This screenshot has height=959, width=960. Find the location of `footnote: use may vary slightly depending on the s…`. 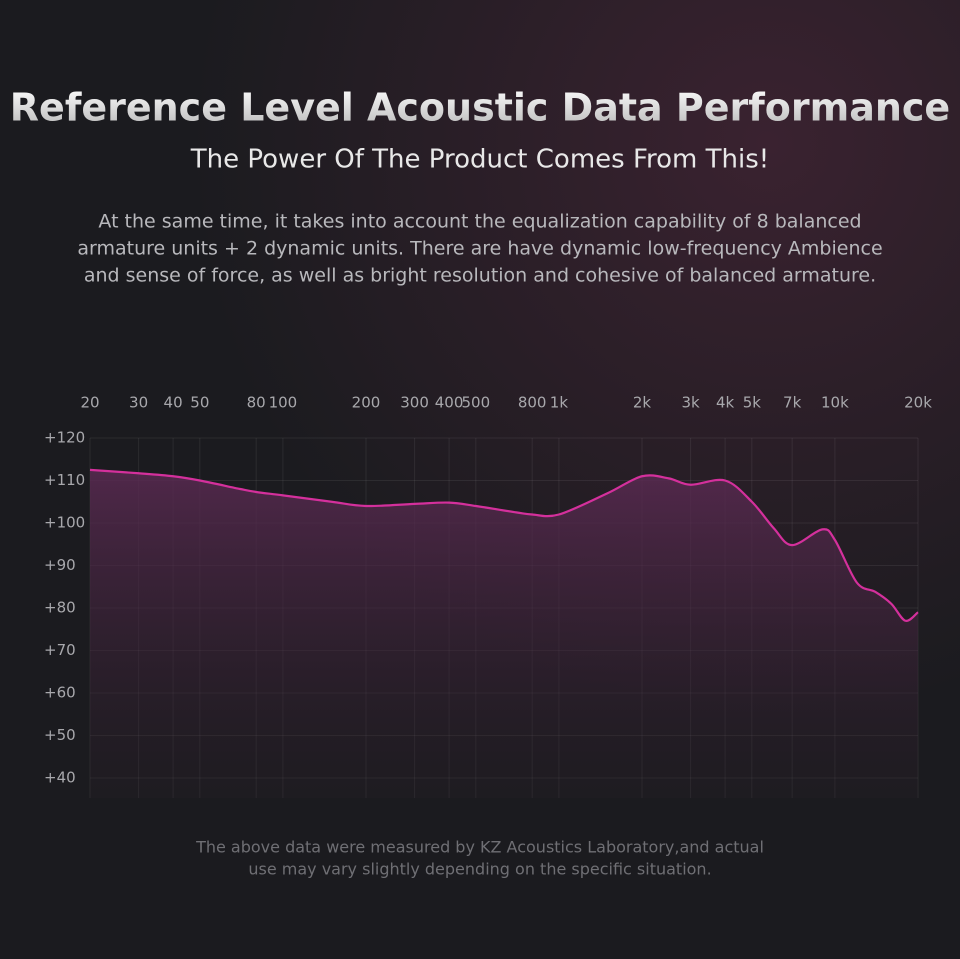

footnote: use may vary slightly depending on the s… is located at coordinates (479, 869).